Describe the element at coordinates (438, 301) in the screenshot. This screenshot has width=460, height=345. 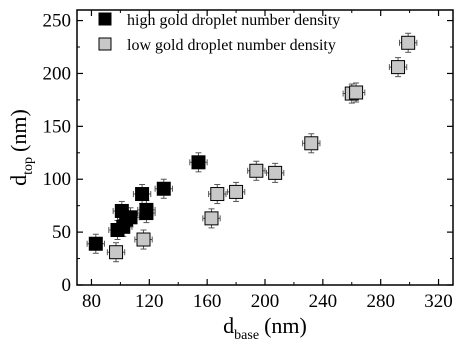
I see `x-tick-label: 320` at that location.